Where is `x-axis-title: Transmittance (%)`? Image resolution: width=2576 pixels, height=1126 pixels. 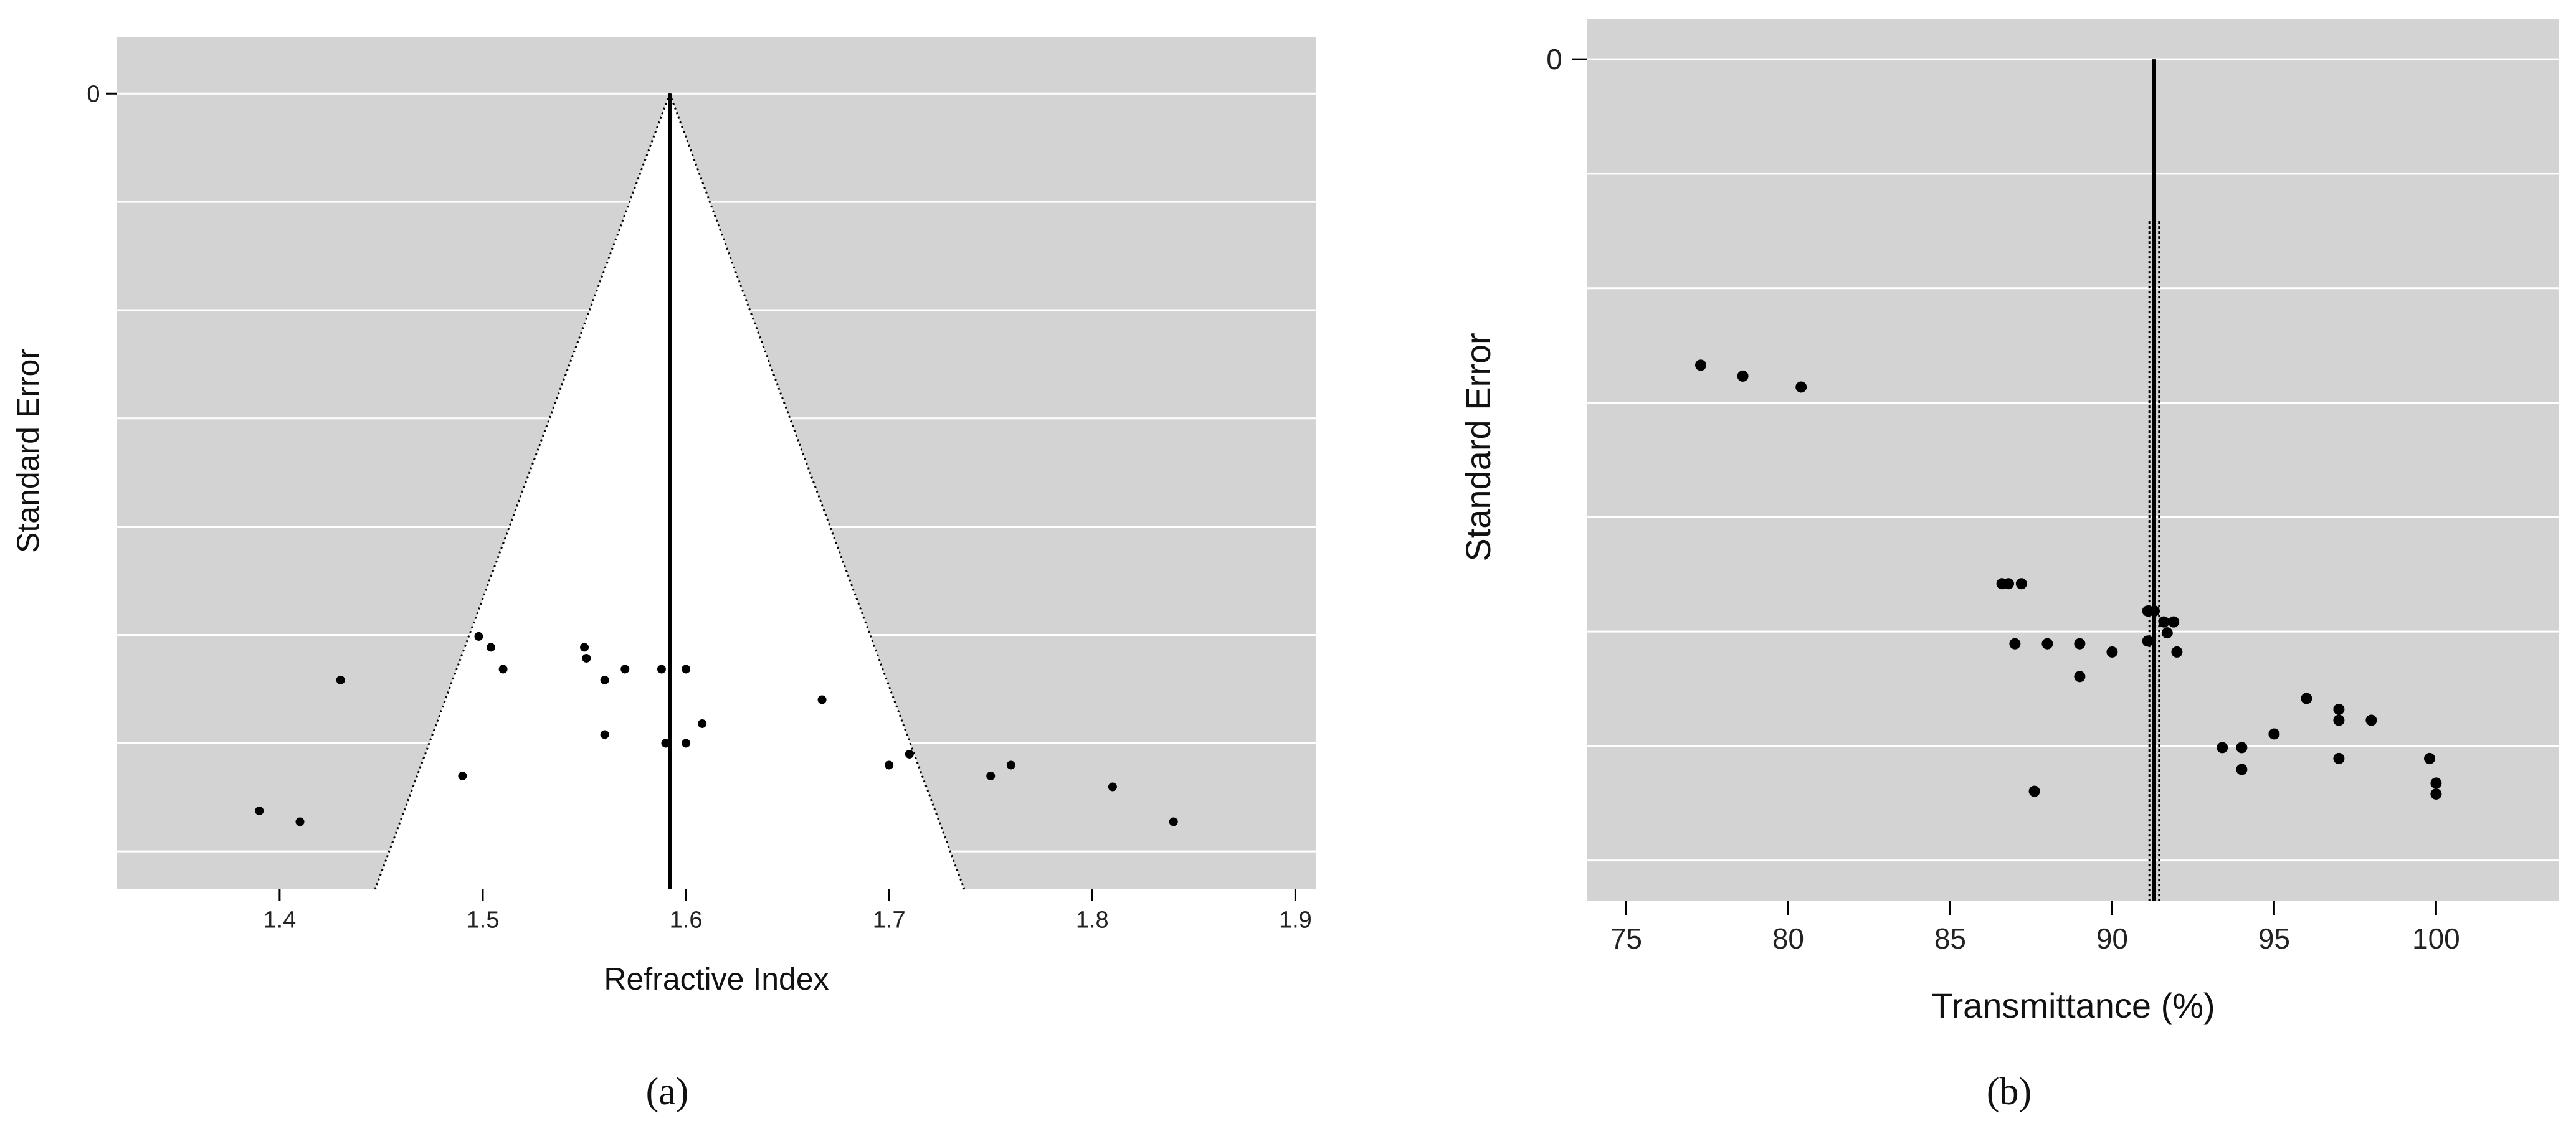 x-axis-title: Transmittance (%) is located at coordinates (2073, 1006).